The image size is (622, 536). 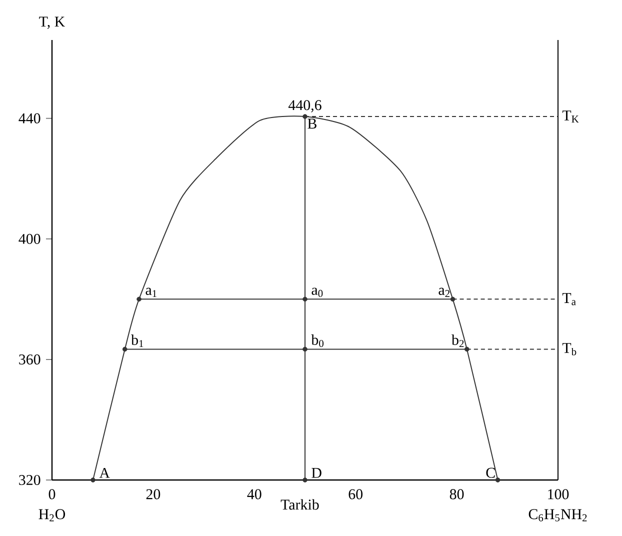 What do you see at coordinates (29, 480) in the screenshot?
I see `y-tick-label: 320` at bounding box center [29, 480].